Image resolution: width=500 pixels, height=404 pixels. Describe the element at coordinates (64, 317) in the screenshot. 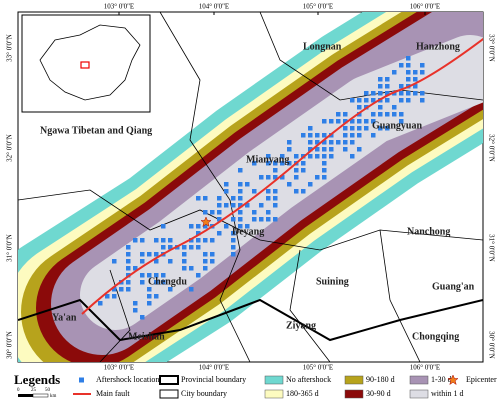

I see `city-label: Ya'an` at that location.